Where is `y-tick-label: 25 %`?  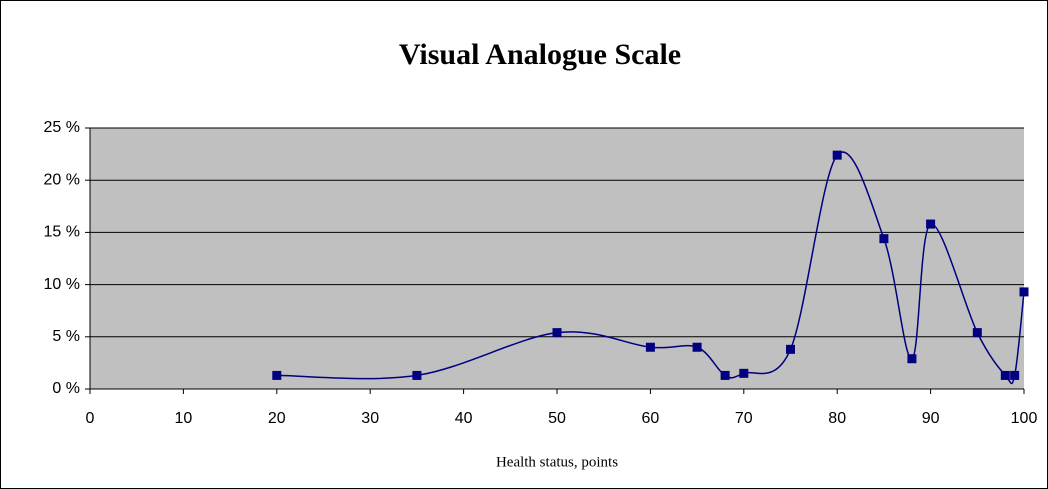
y-tick-label: 25 % is located at coordinates (62, 127).